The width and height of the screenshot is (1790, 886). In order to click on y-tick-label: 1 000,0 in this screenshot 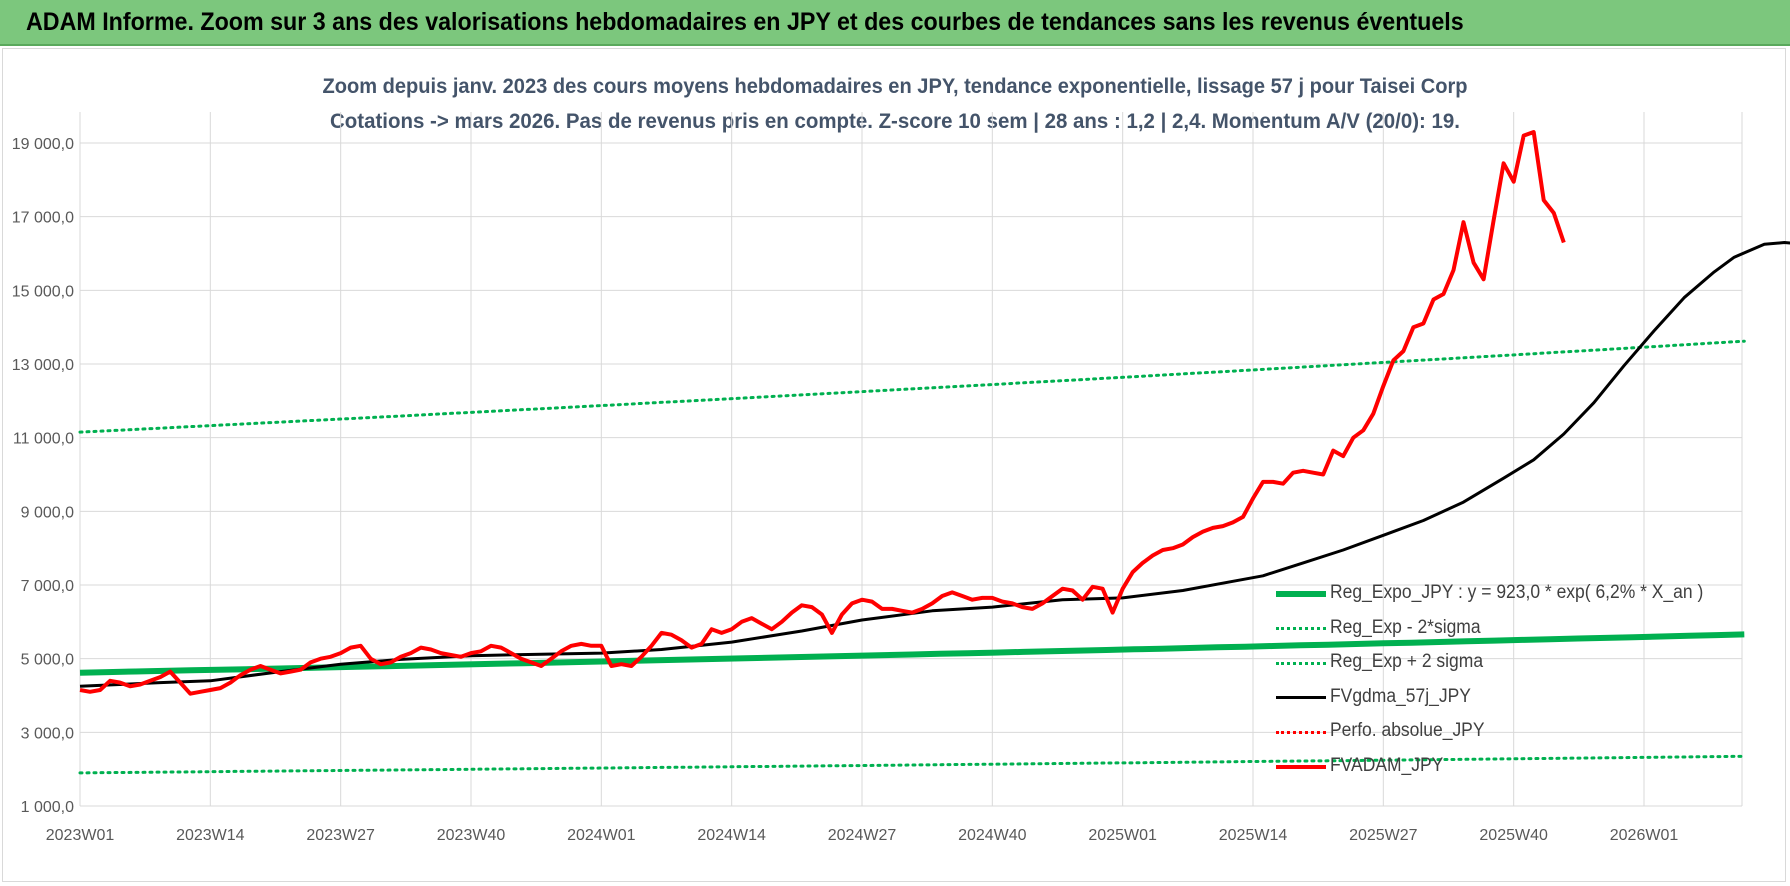, I will do `click(47, 807)`.